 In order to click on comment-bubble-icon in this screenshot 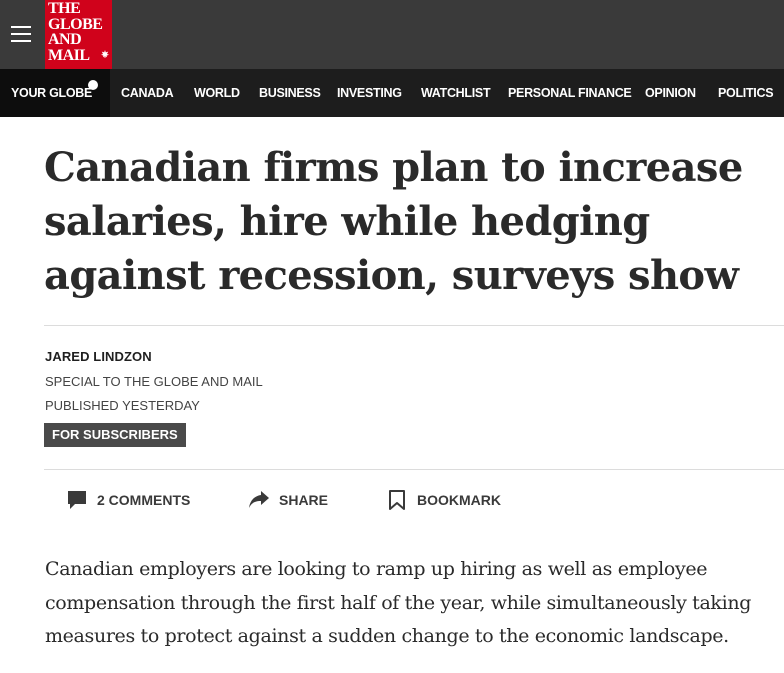, I will do `click(77, 500)`.